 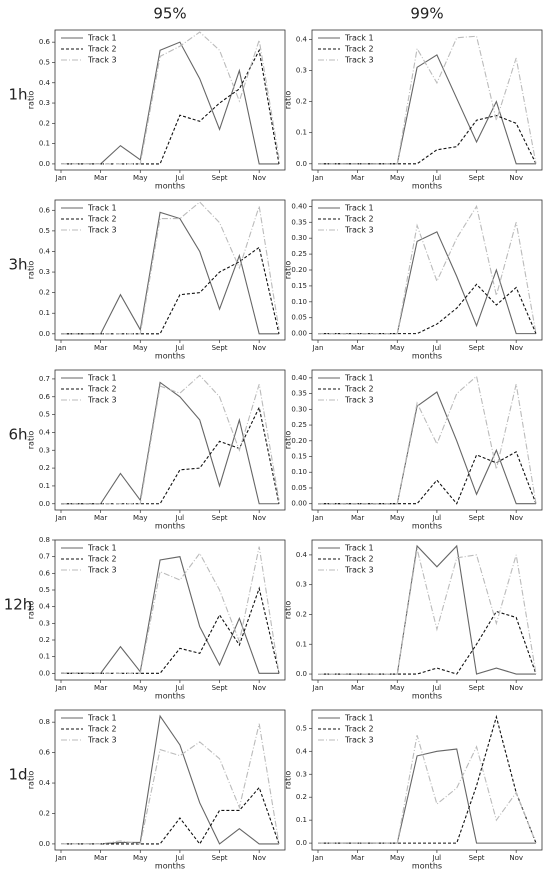 I want to click on y-tick-label: 0.20, so click(x=299, y=270).